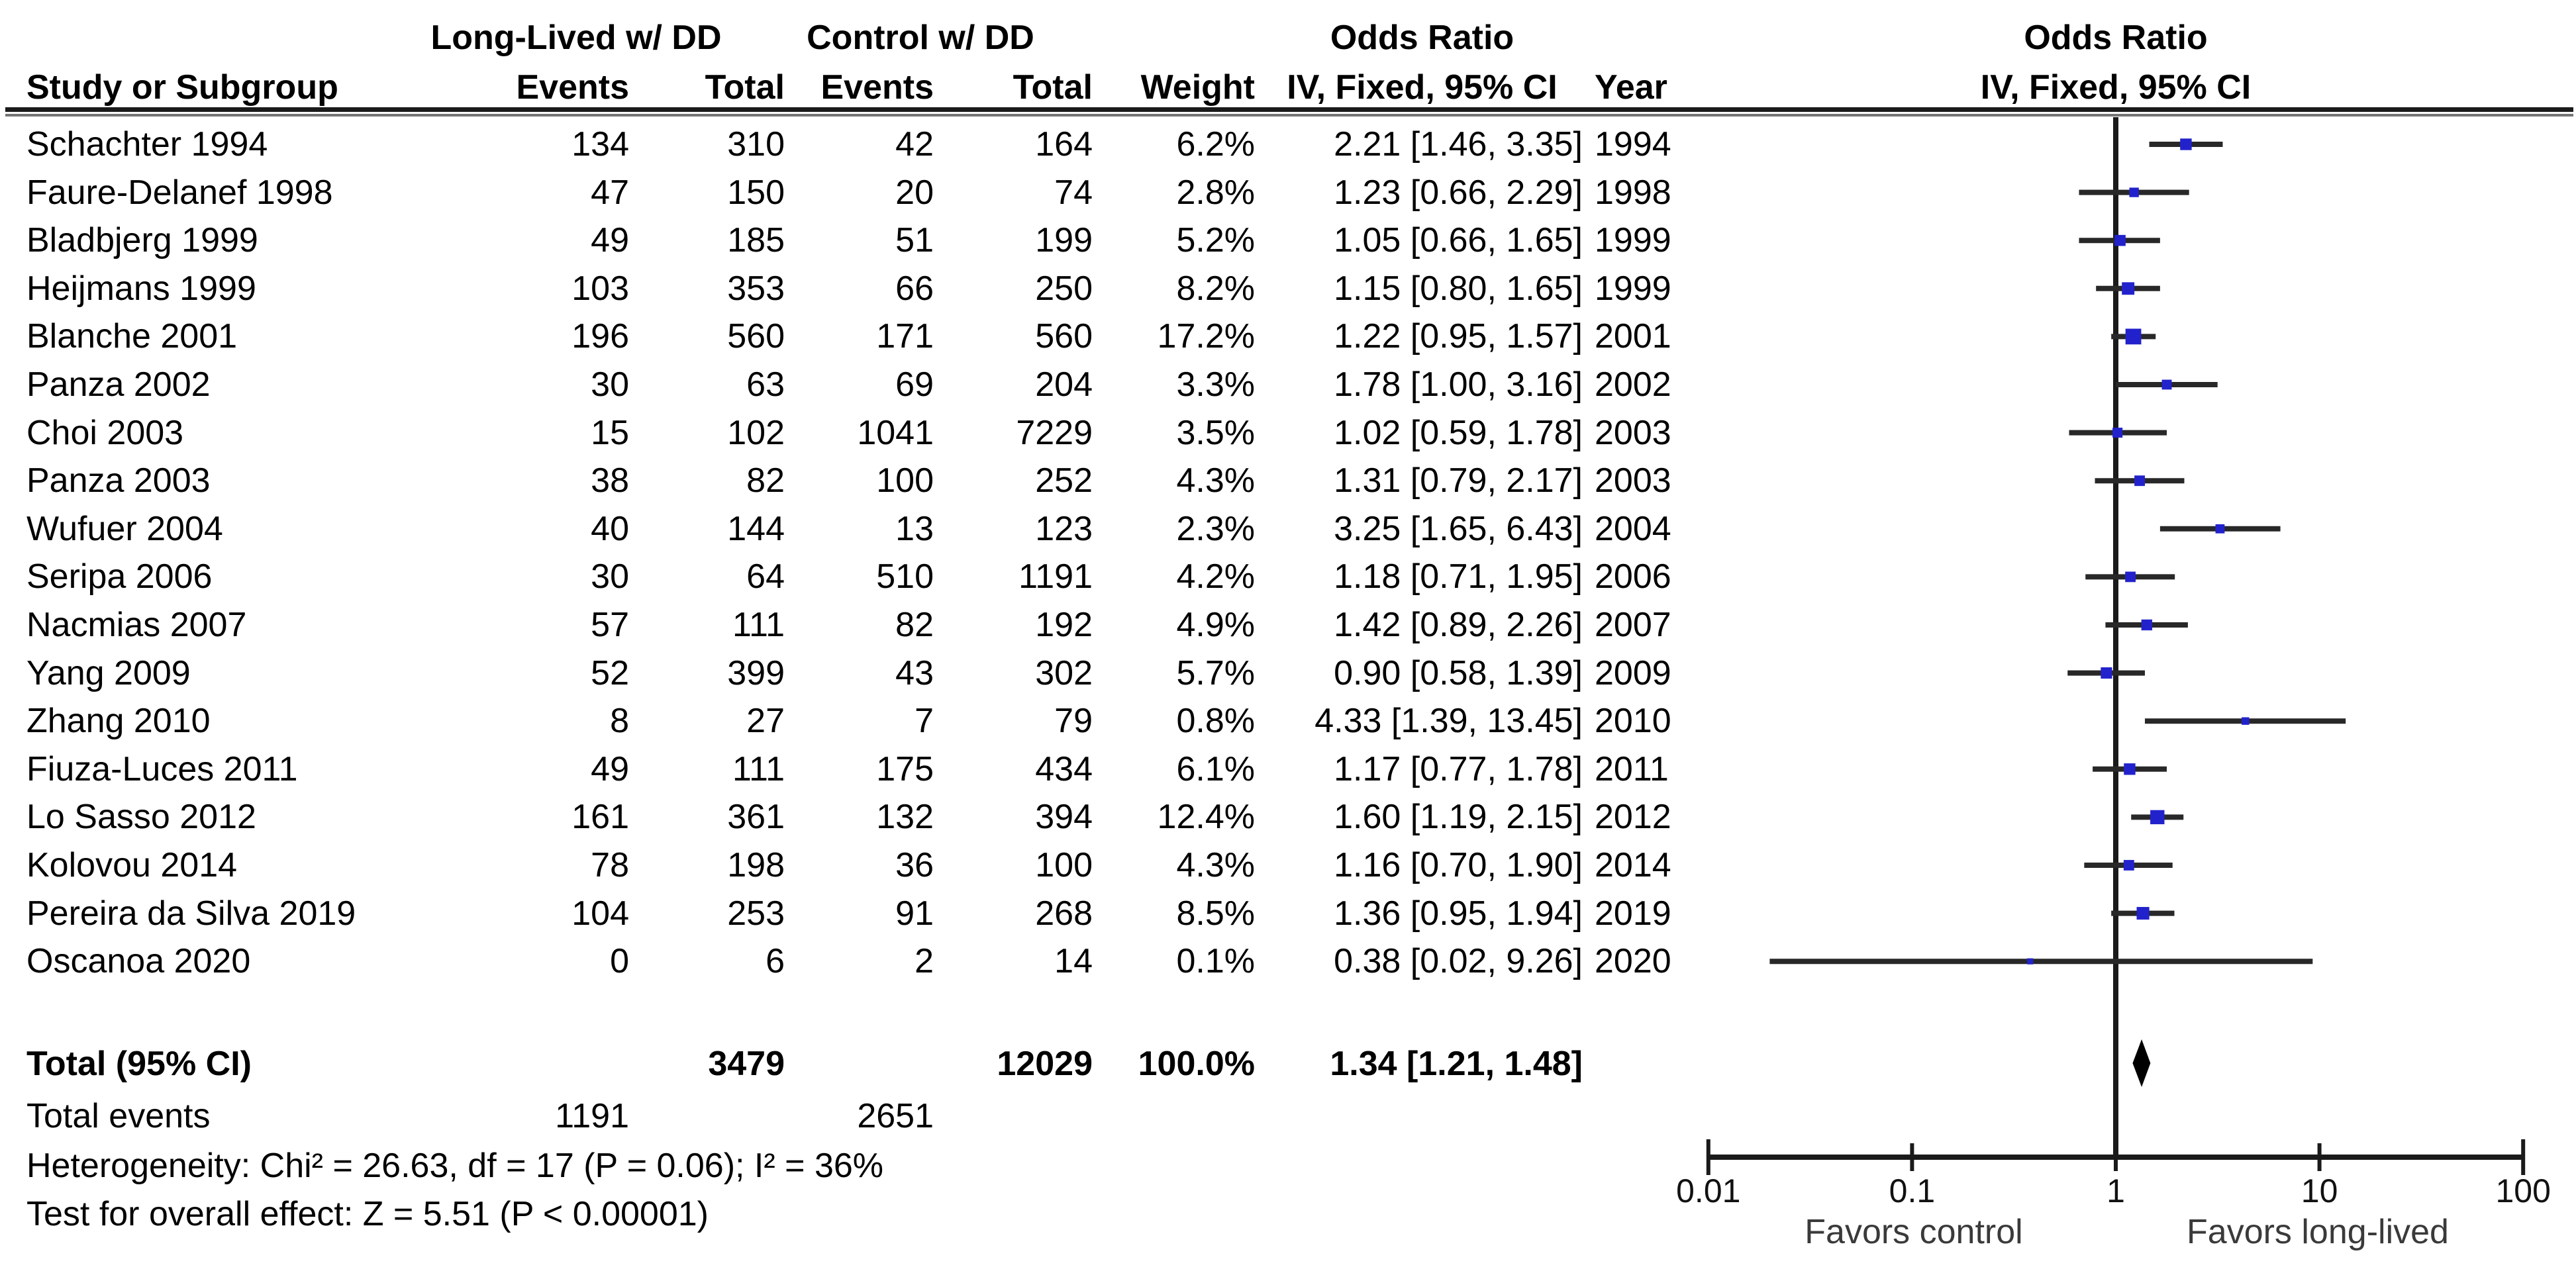  I want to click on events-control: 66, so click(914, 288).